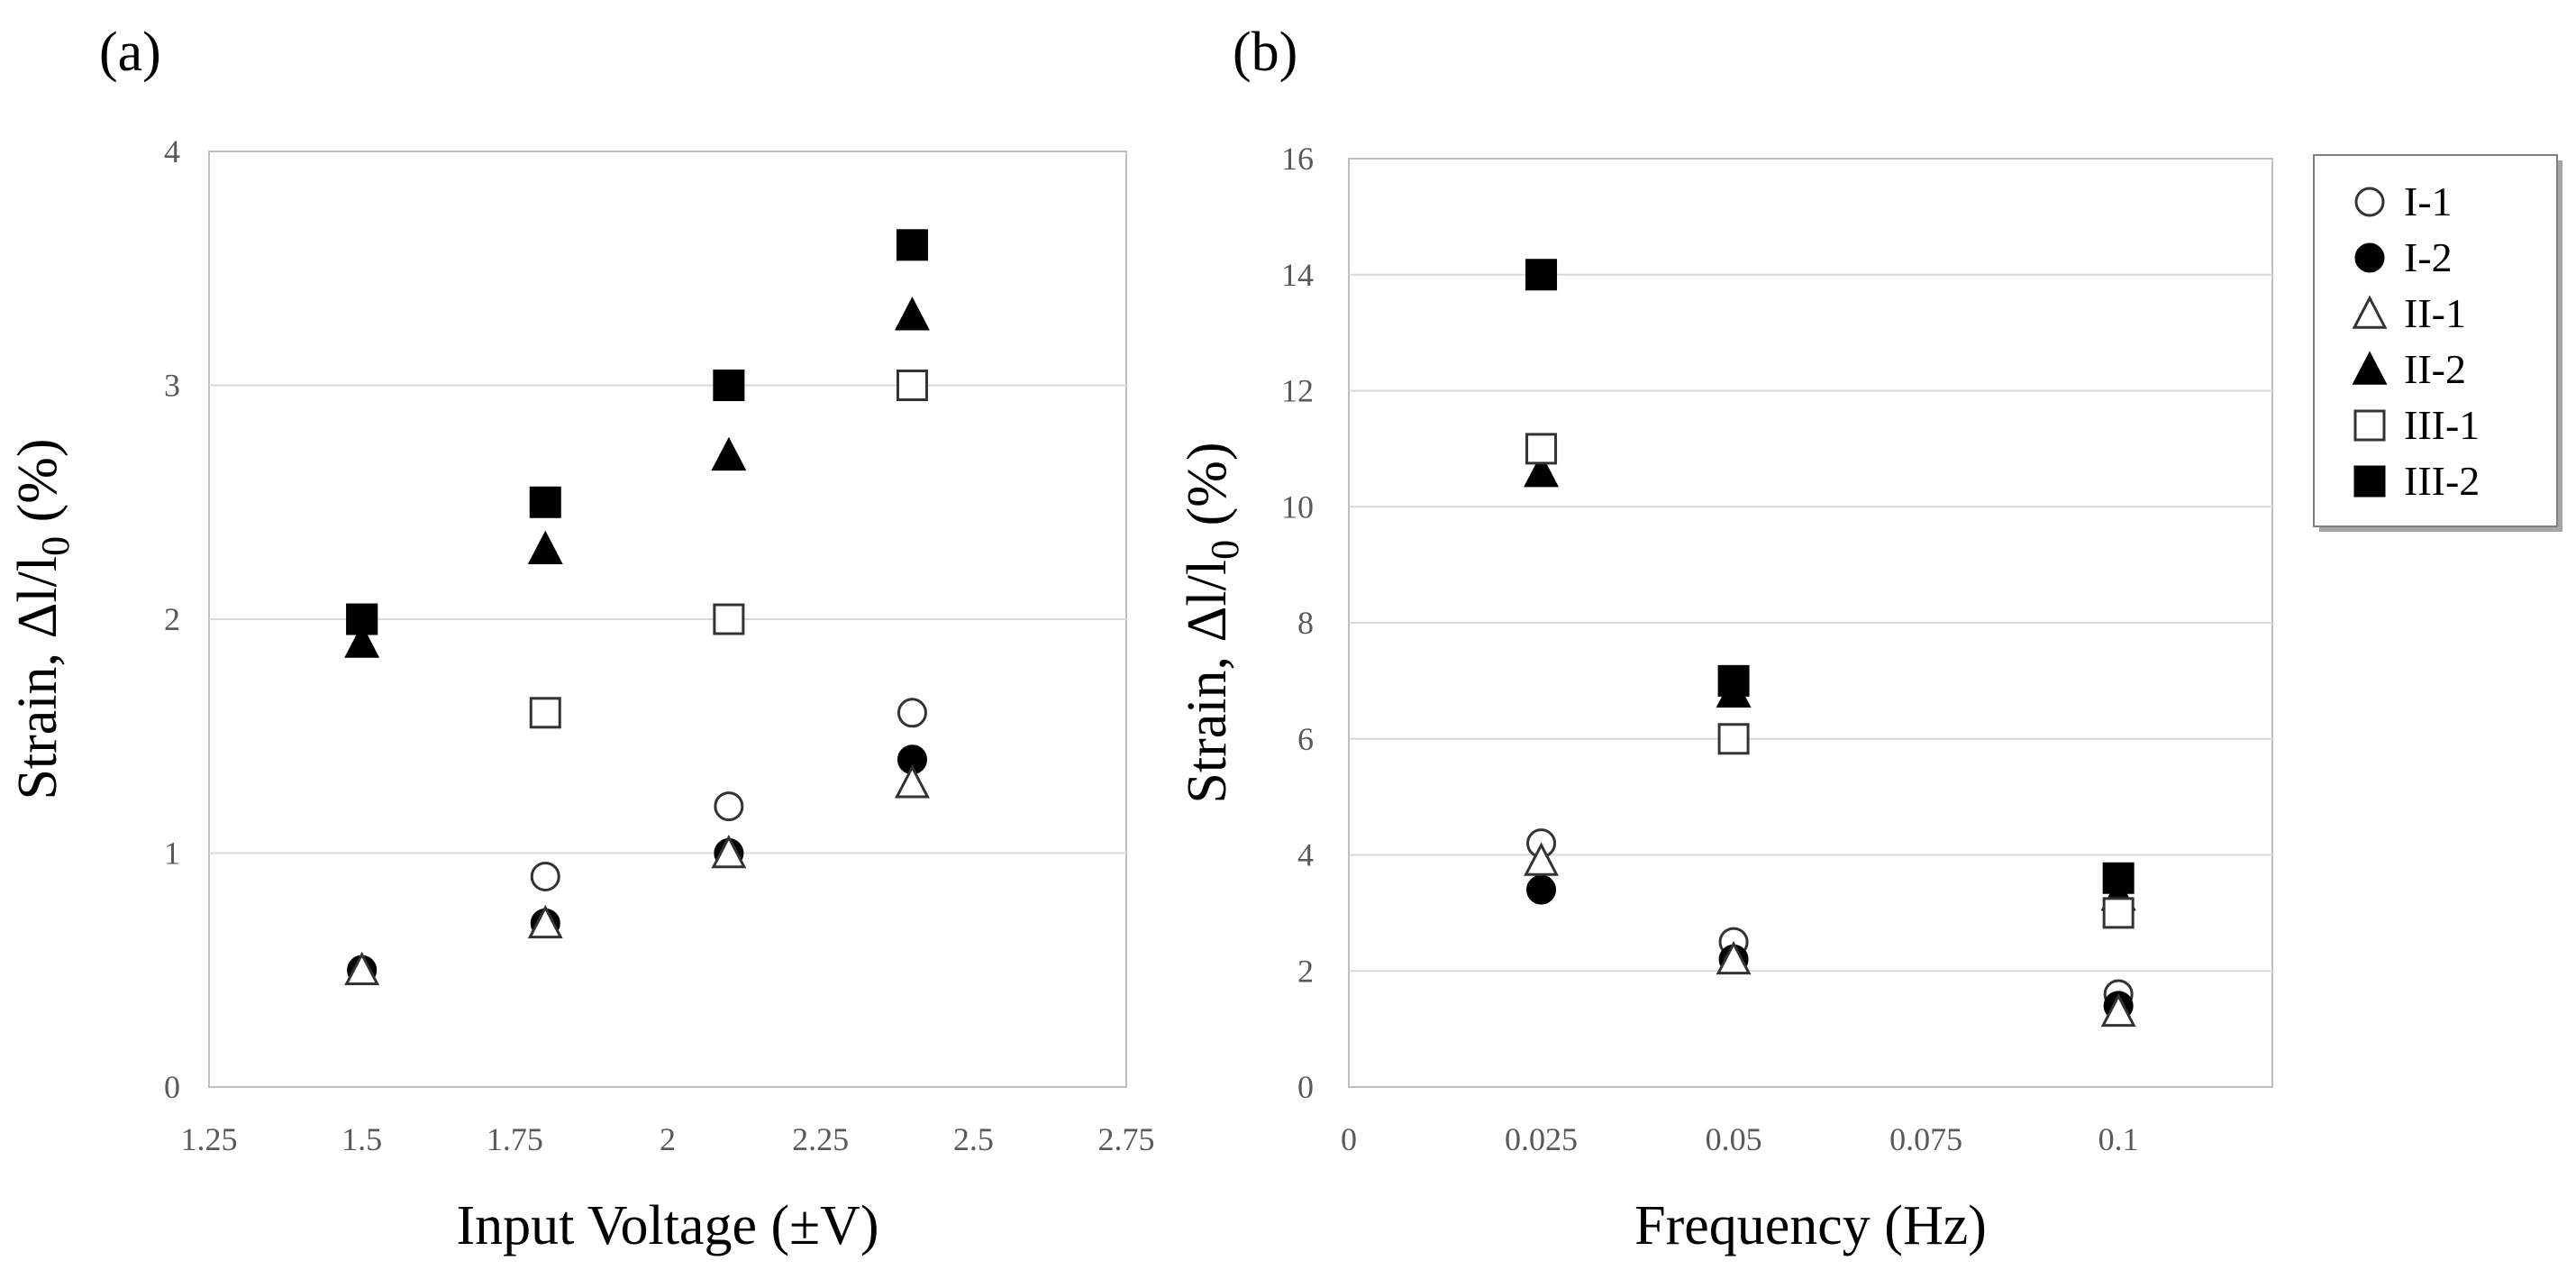 The image size is (2576, 1279). What do you see at coordinates (1297, 391) in the screenshot?
I see `y-tick-label: 12` at bounding box center [1297, 391].